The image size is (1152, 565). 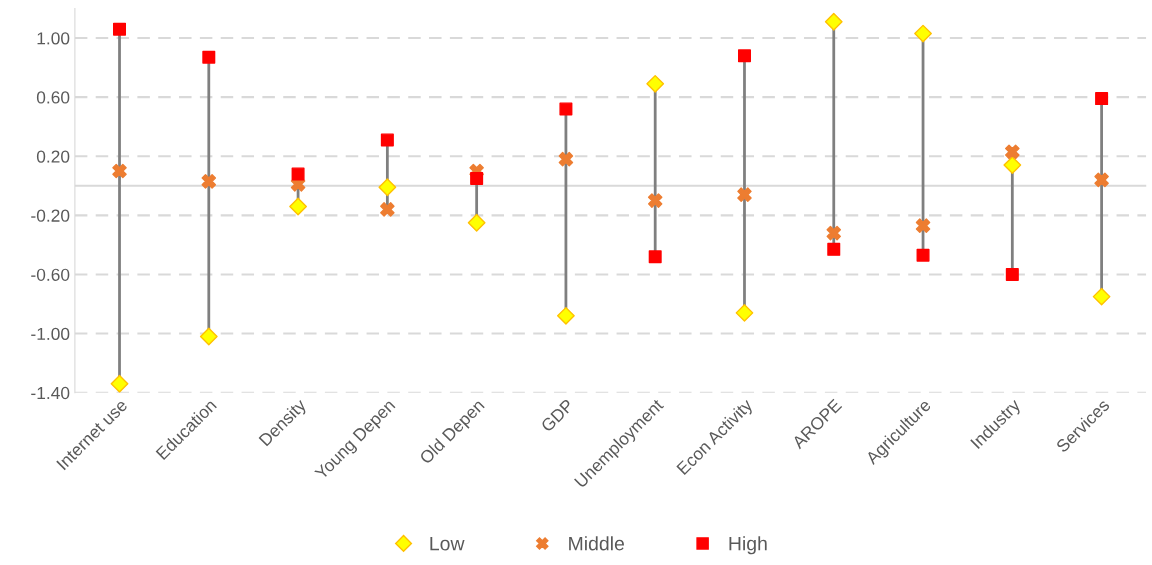 What do you see at coordinates (53, 38) in the screenshot?
I see `y-tick-label: 1.00` at bounding box center [53, 38].